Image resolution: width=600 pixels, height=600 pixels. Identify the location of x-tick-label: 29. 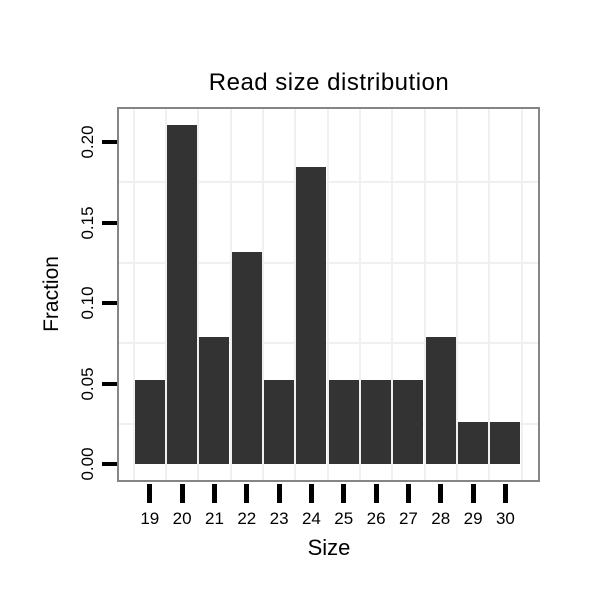
(473, 518).